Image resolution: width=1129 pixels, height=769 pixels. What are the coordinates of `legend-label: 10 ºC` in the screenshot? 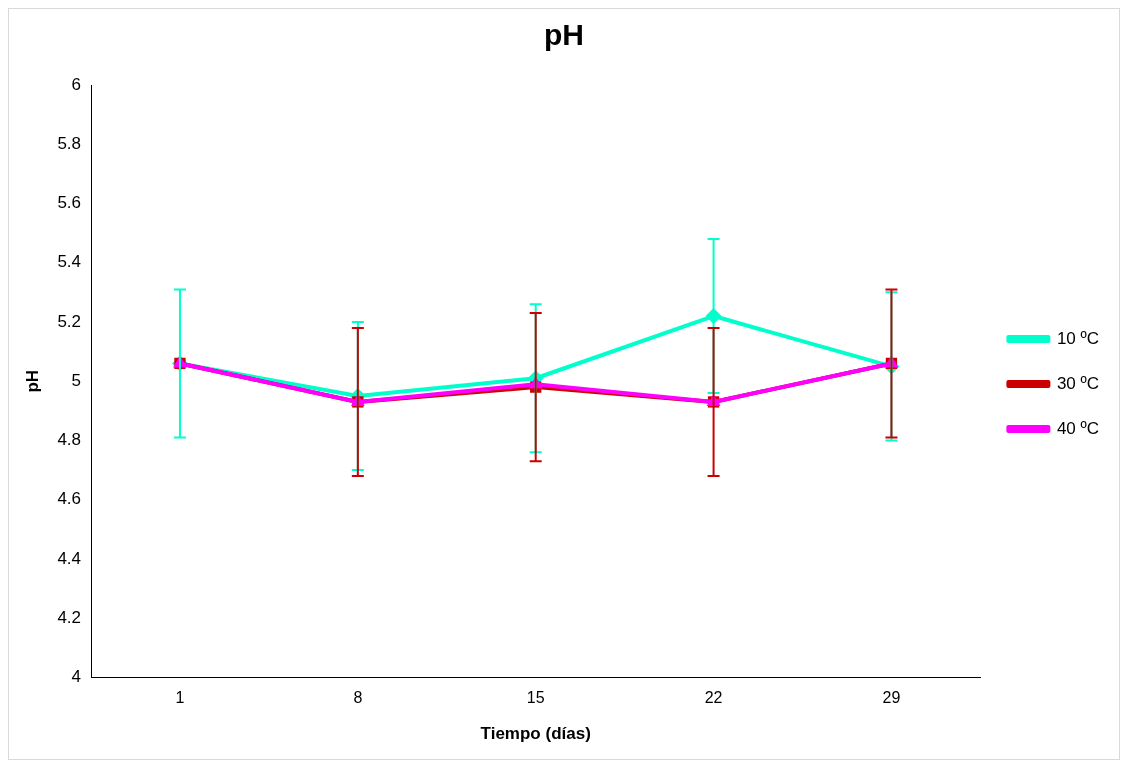 It's located at (1078, 338).